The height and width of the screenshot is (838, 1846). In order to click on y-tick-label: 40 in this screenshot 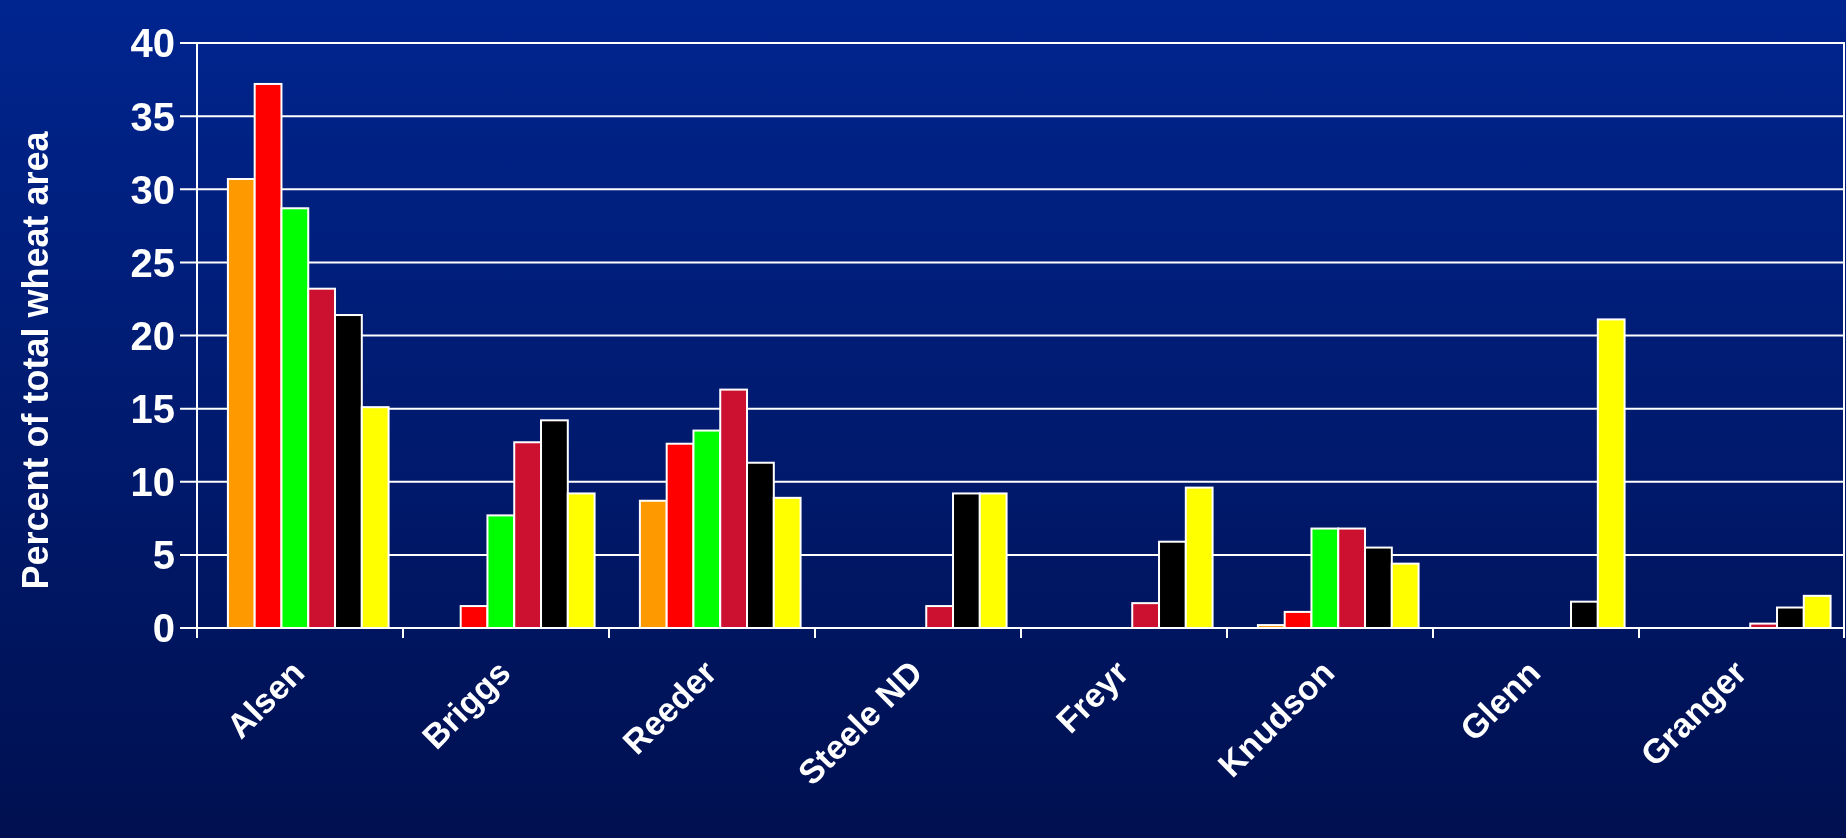, I will do `click(152, 43)`.